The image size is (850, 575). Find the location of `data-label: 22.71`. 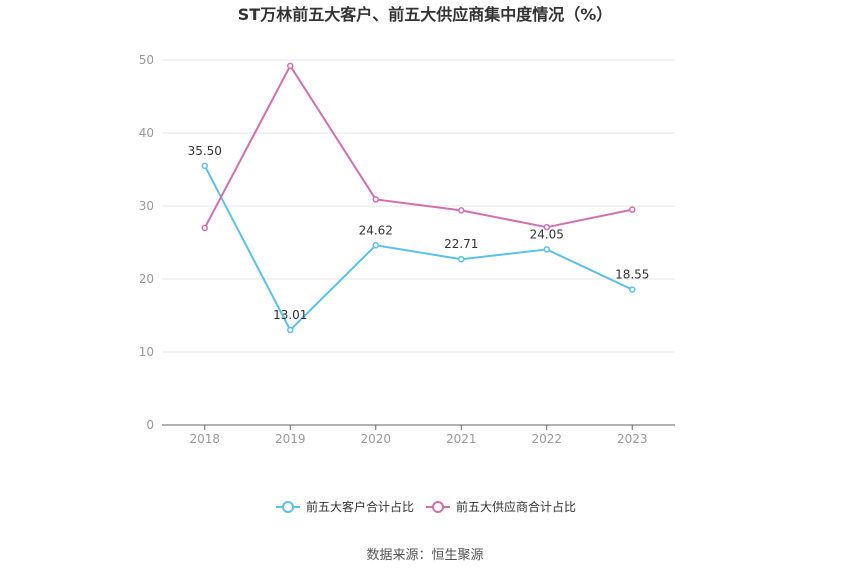

data-label: 22.71 is located at coordinates (461, 244).